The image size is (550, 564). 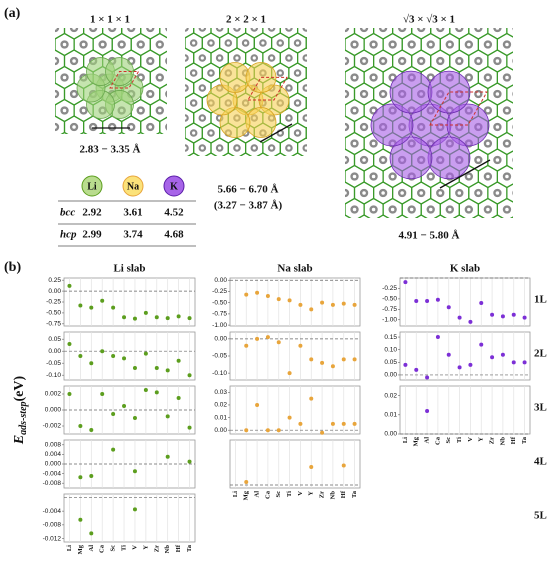 What do you see at coordinates (174, 235) in the screenshot?
I see `table-cell: 4.68` at bounding box center [174, 235].